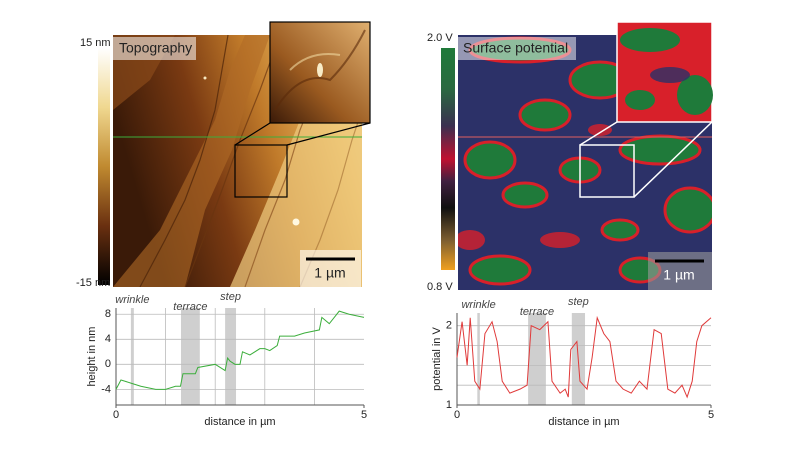 The width and height of the screenshot is (801, 451). Describe the element at coordinates (93, 283) in the screenshot. I see `colorbar-min: -15 nm` at that location.